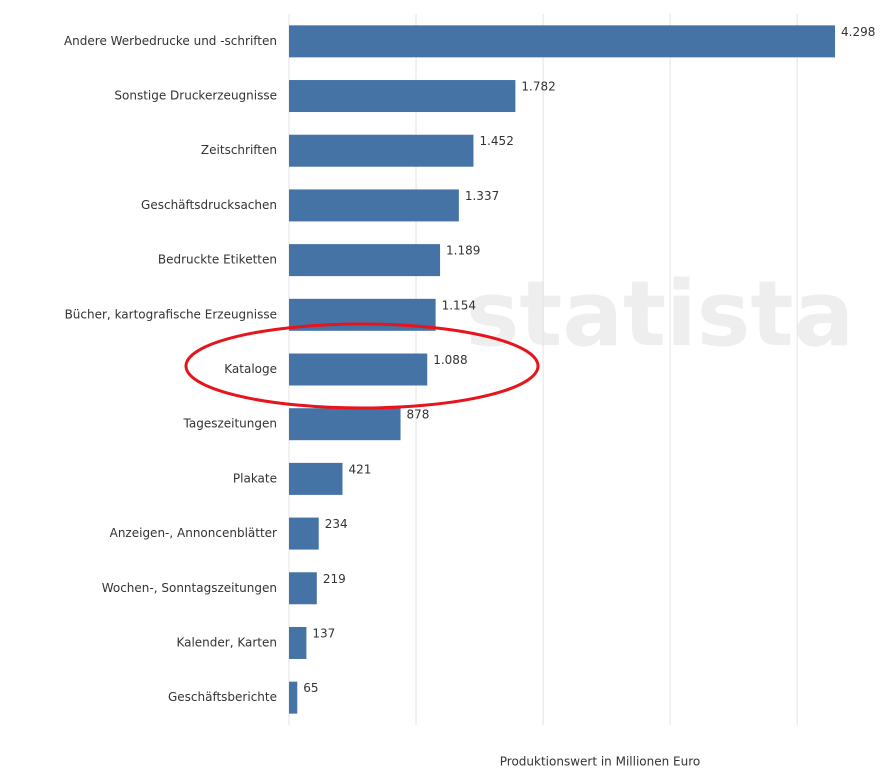 This screenshot has height=772, width=889. Describe the element at coordinates (450, 360) in the screenshot. I see `value-label: 1.088` at that location.